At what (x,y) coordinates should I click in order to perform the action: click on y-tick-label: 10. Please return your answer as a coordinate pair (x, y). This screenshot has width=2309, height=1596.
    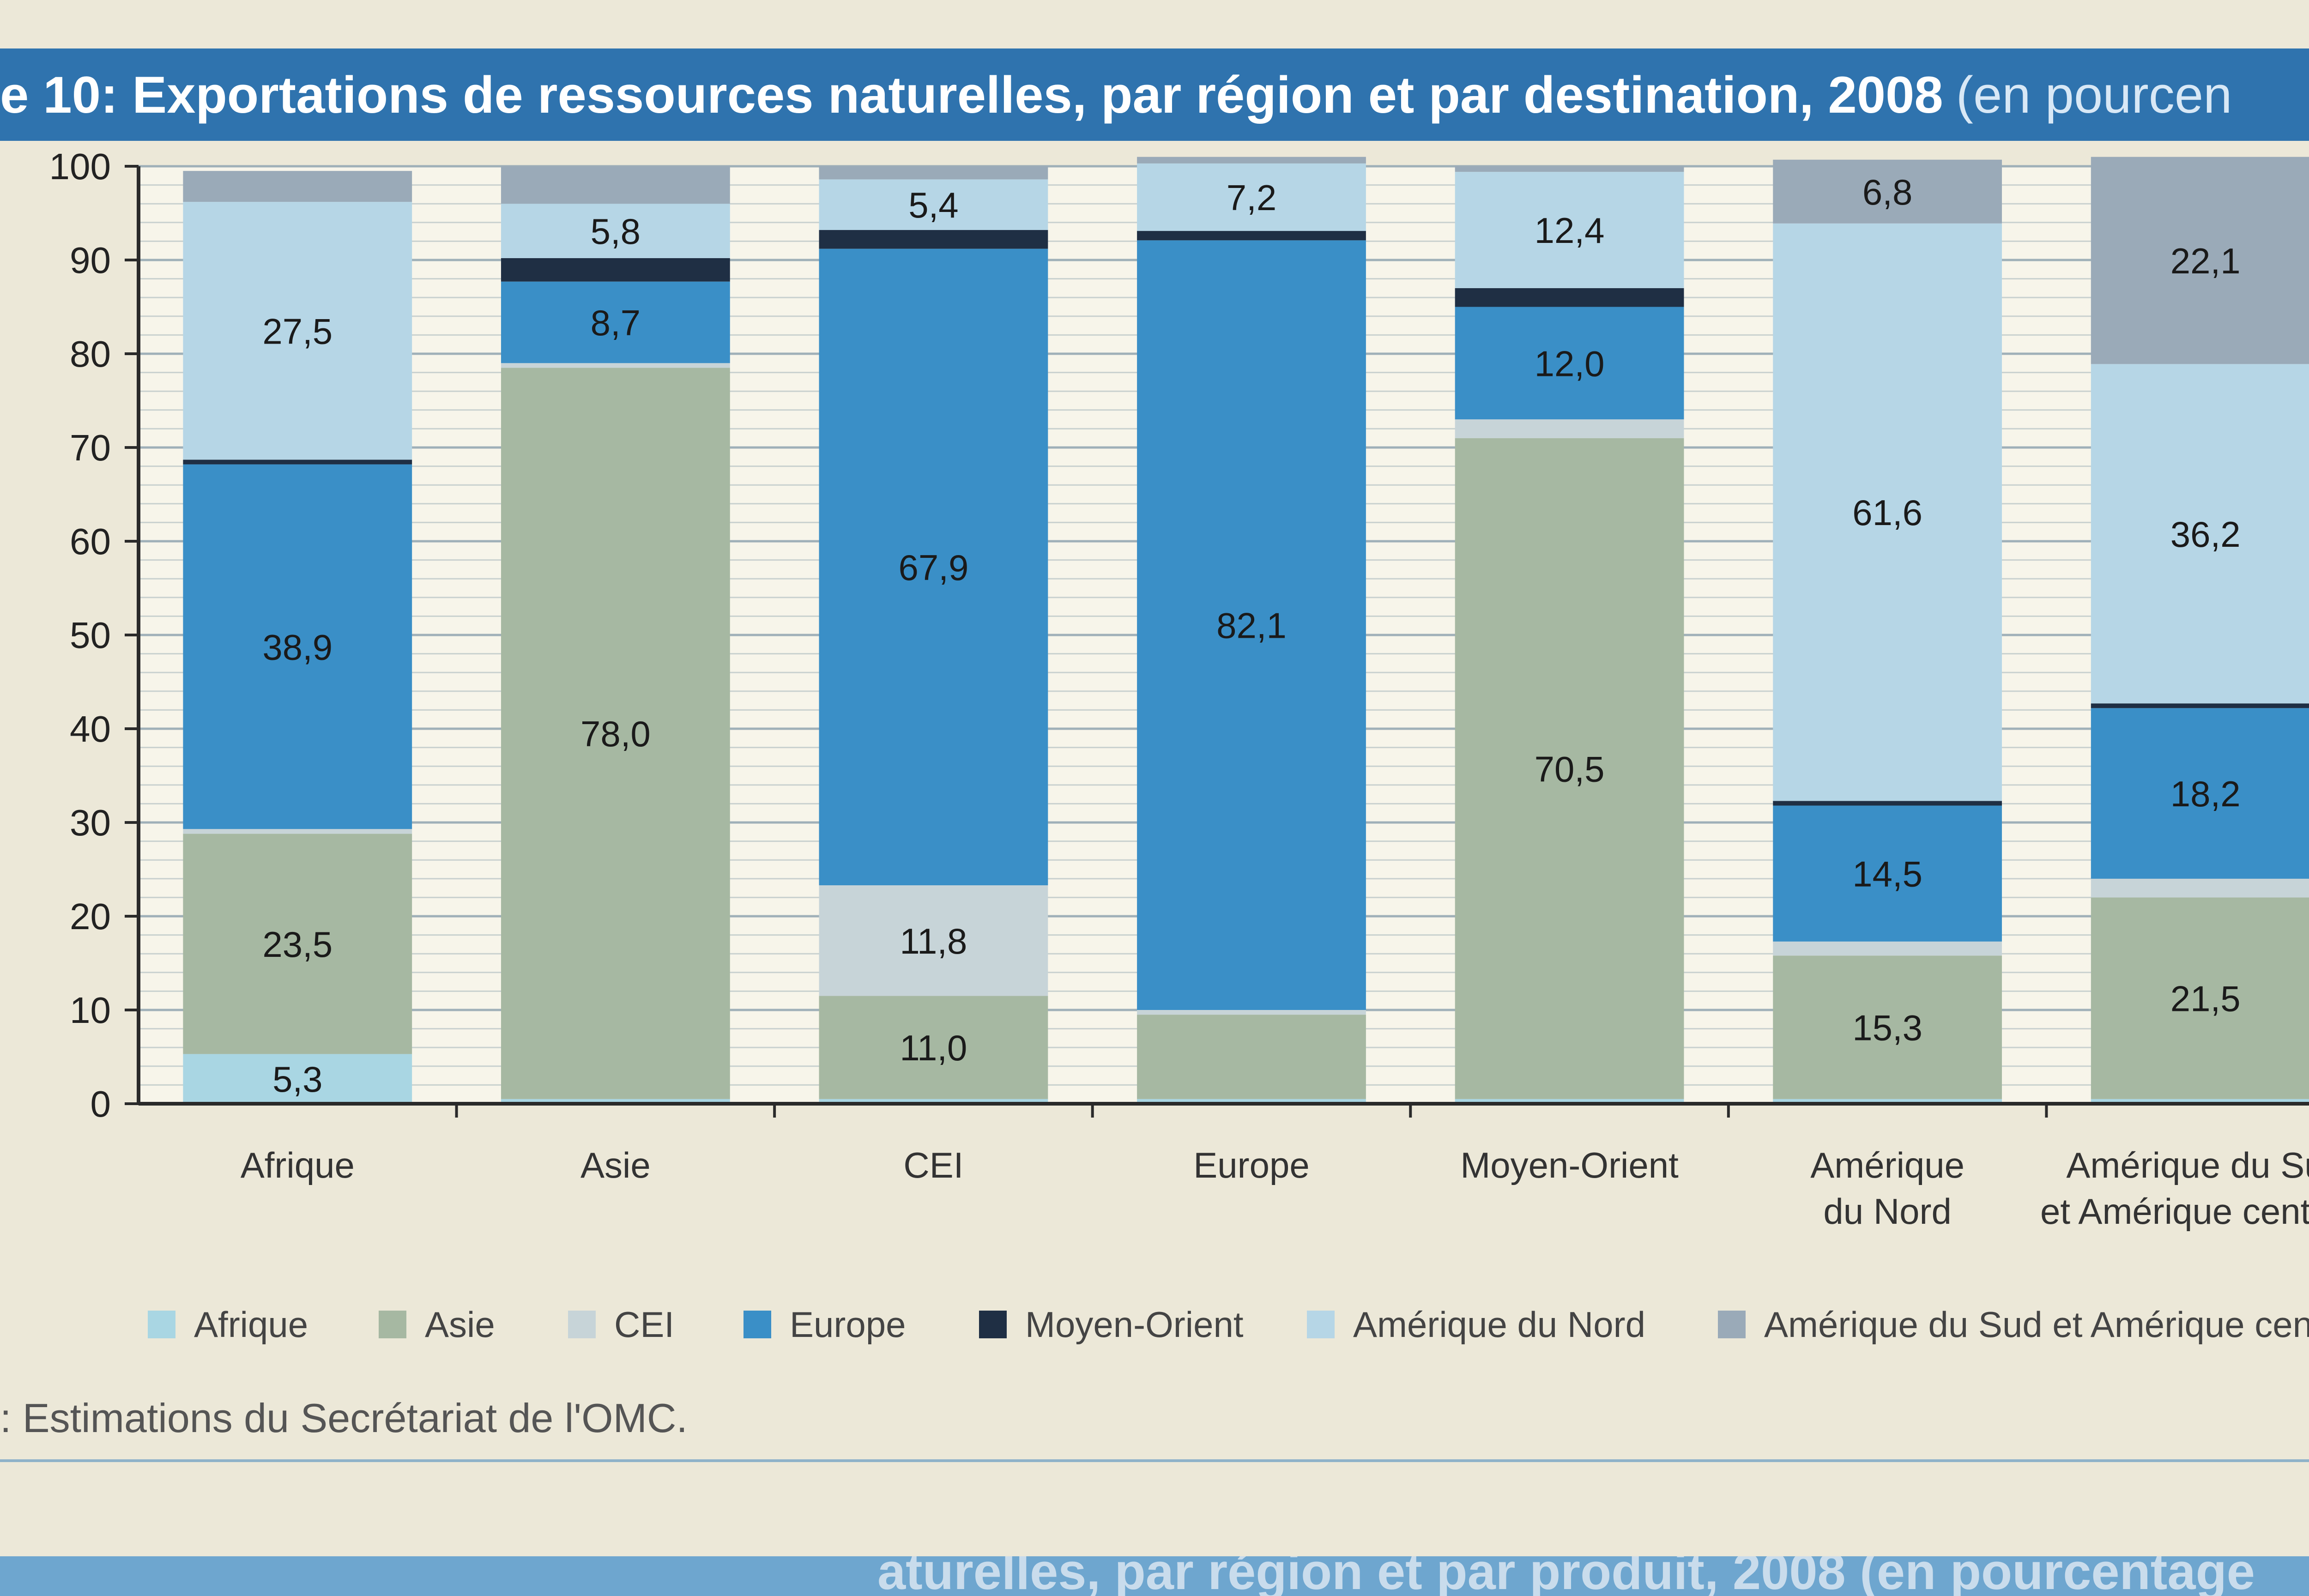
    Looking at the image, I should click on (90, 1011).